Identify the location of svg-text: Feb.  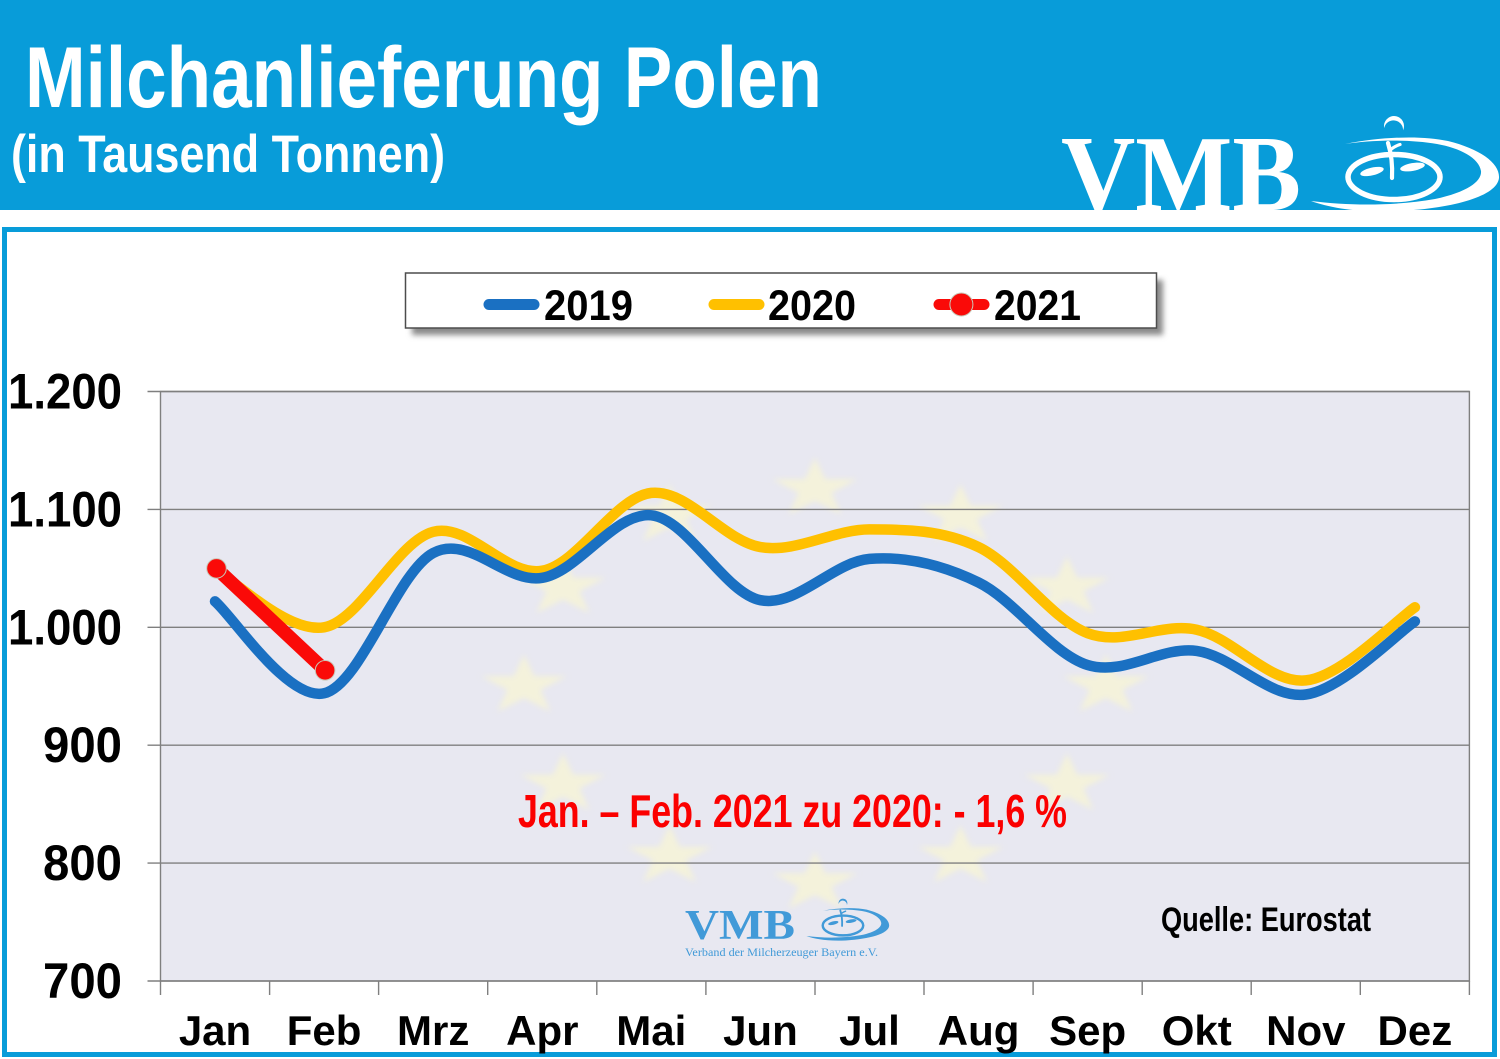
(324, 1030).